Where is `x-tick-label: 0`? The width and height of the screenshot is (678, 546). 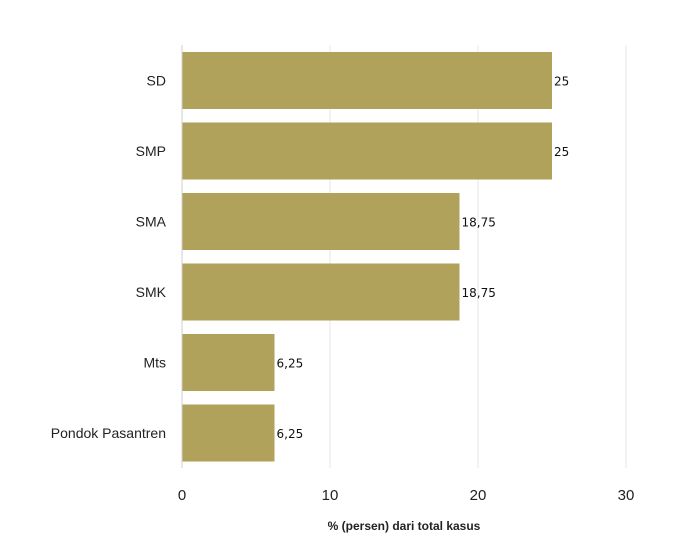 x-tick-label: 0 is located at coordinates (182, 495).